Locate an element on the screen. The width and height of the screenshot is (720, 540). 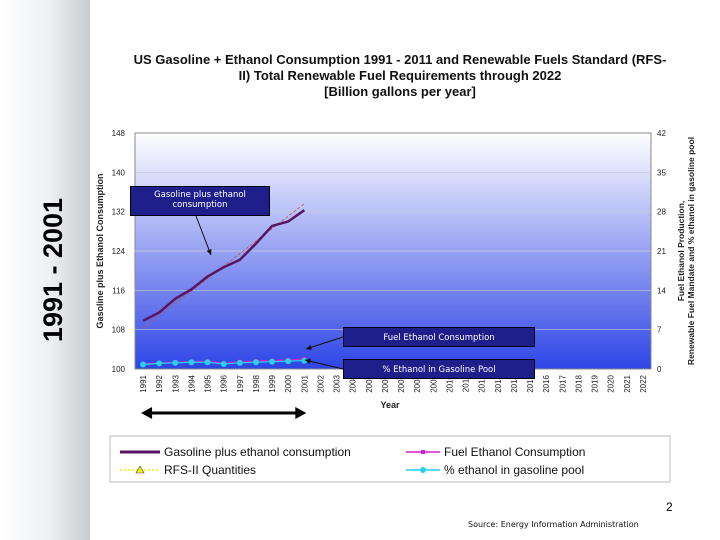
arrow-fuel-ethanol is located at coordinates (324, 343).